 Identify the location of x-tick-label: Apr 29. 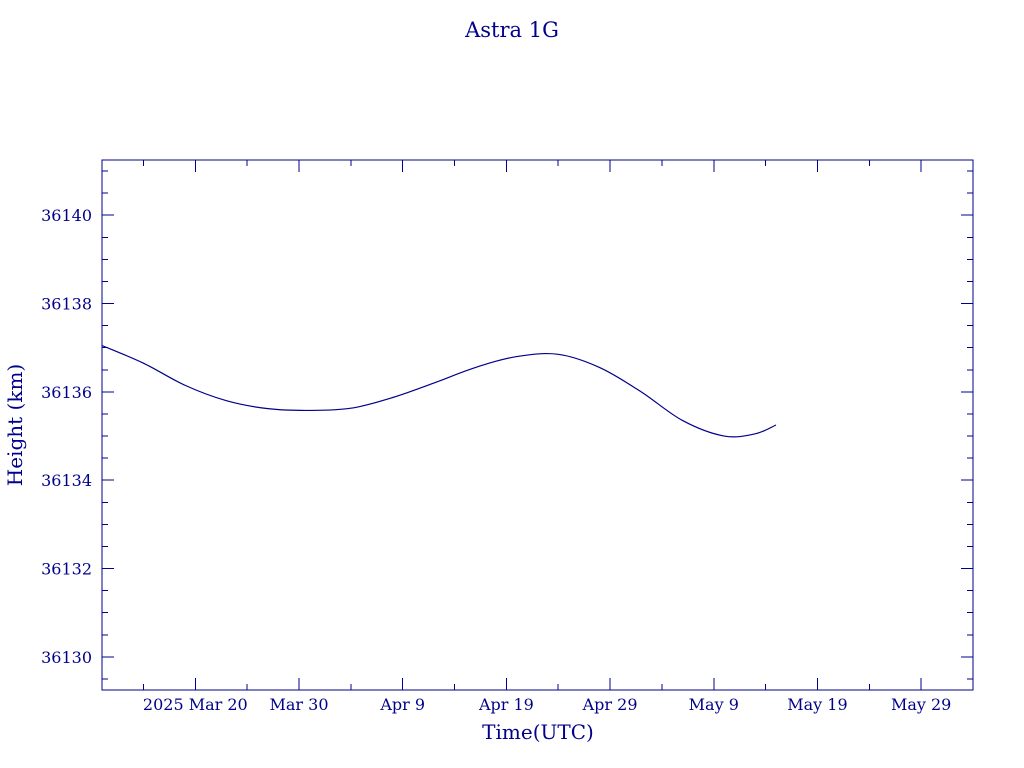
(610, 704).